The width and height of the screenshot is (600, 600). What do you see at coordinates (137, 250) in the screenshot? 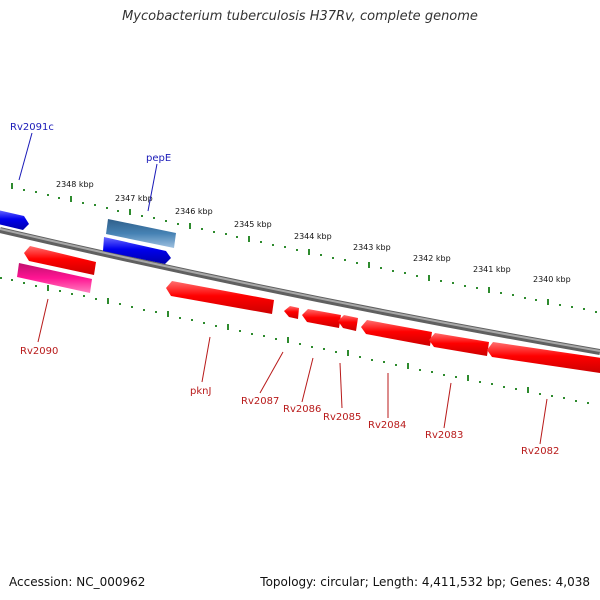
I see `cds-Rv2089c` at bounding box center [137, 250].